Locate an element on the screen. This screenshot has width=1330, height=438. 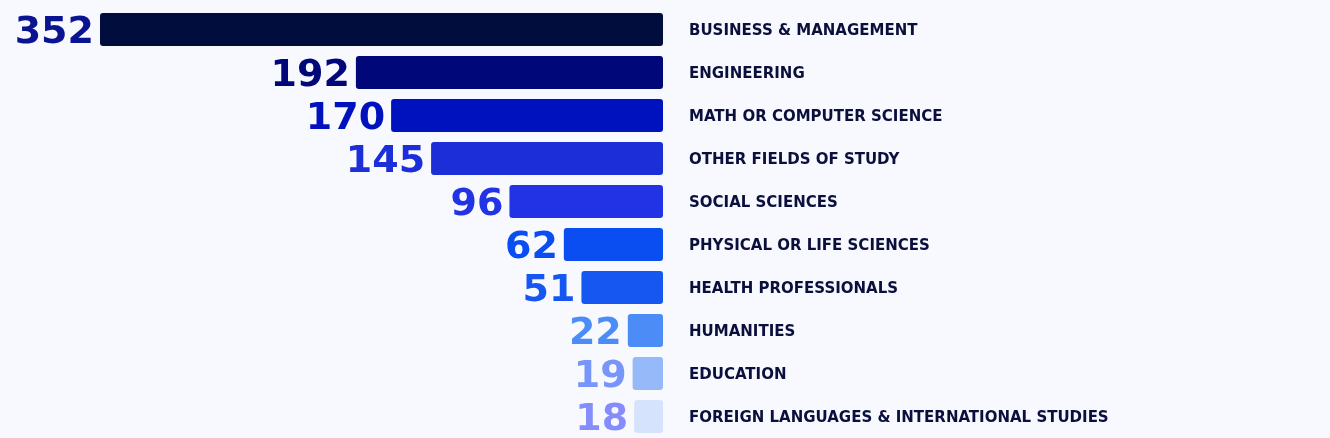
data-label: 170 is located at coordinates (345, 115).